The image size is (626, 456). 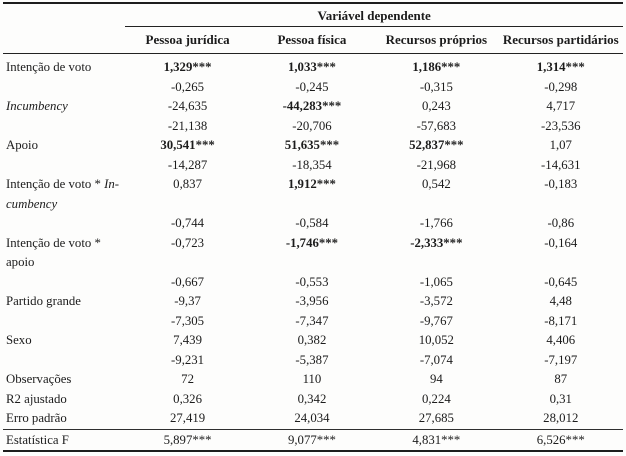 I want to click on value-cell: 27,685, so click(x=436, y=418).